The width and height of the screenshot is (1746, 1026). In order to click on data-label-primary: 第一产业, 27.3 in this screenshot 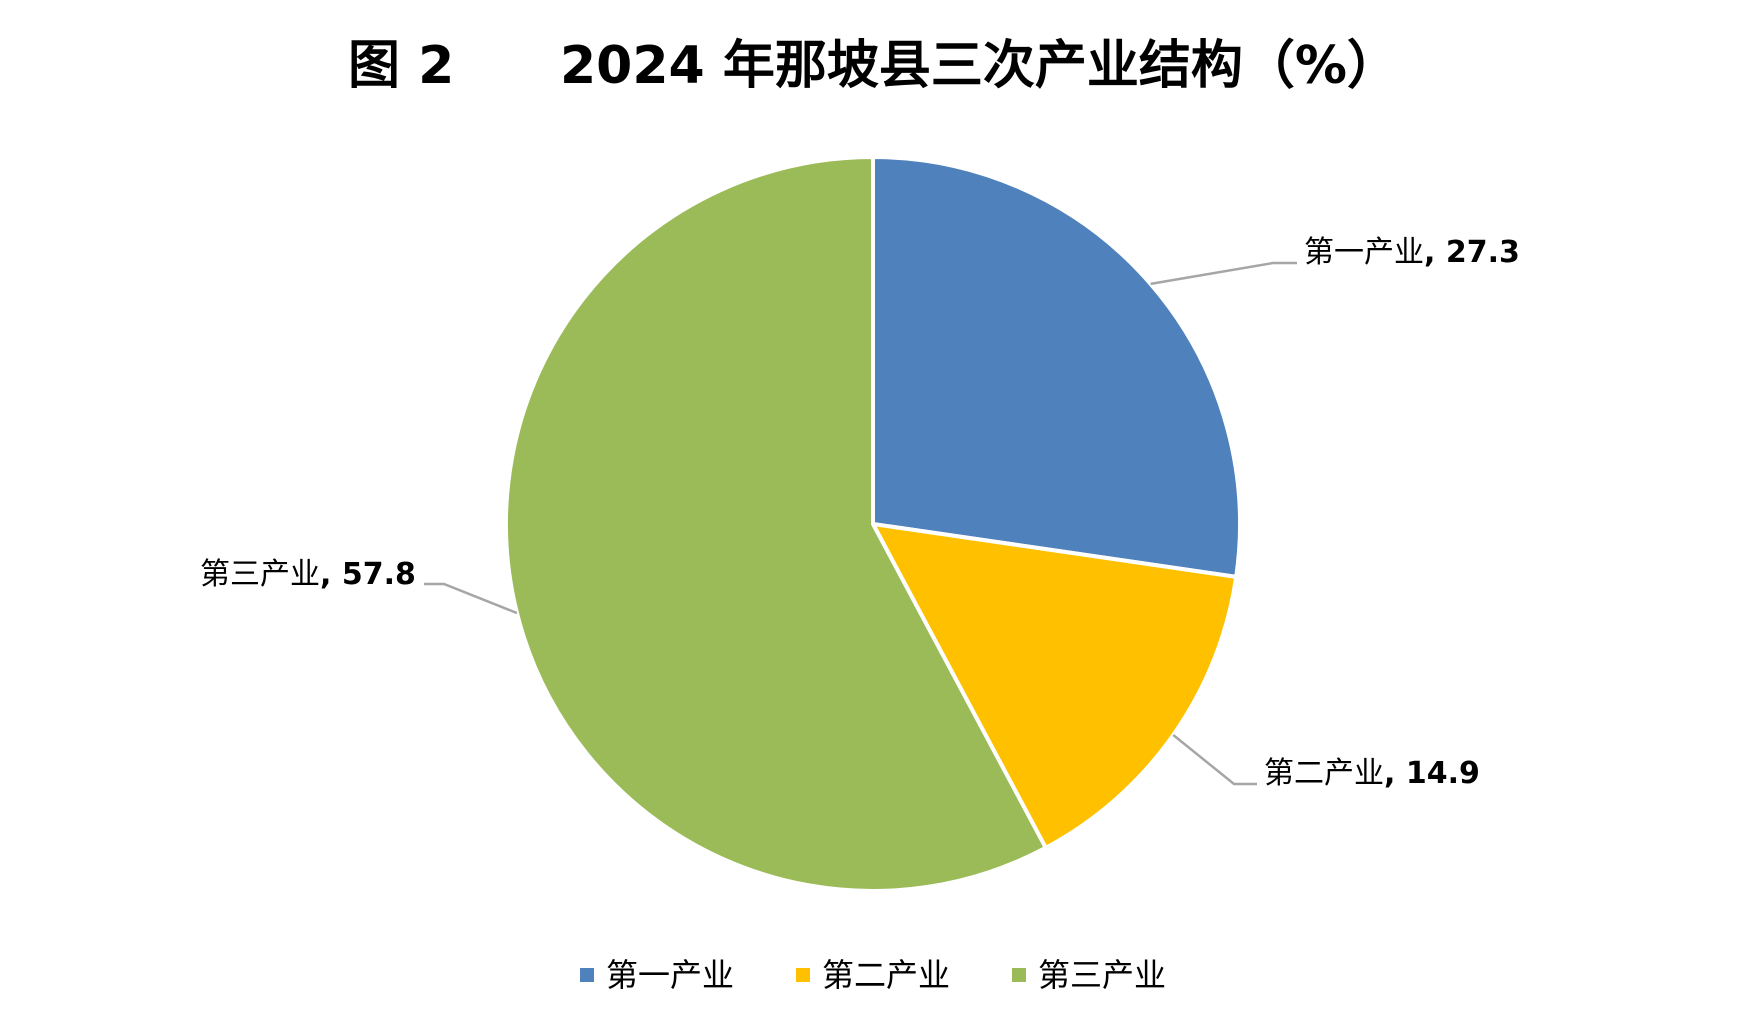, I will do `click(1412, 252)`.